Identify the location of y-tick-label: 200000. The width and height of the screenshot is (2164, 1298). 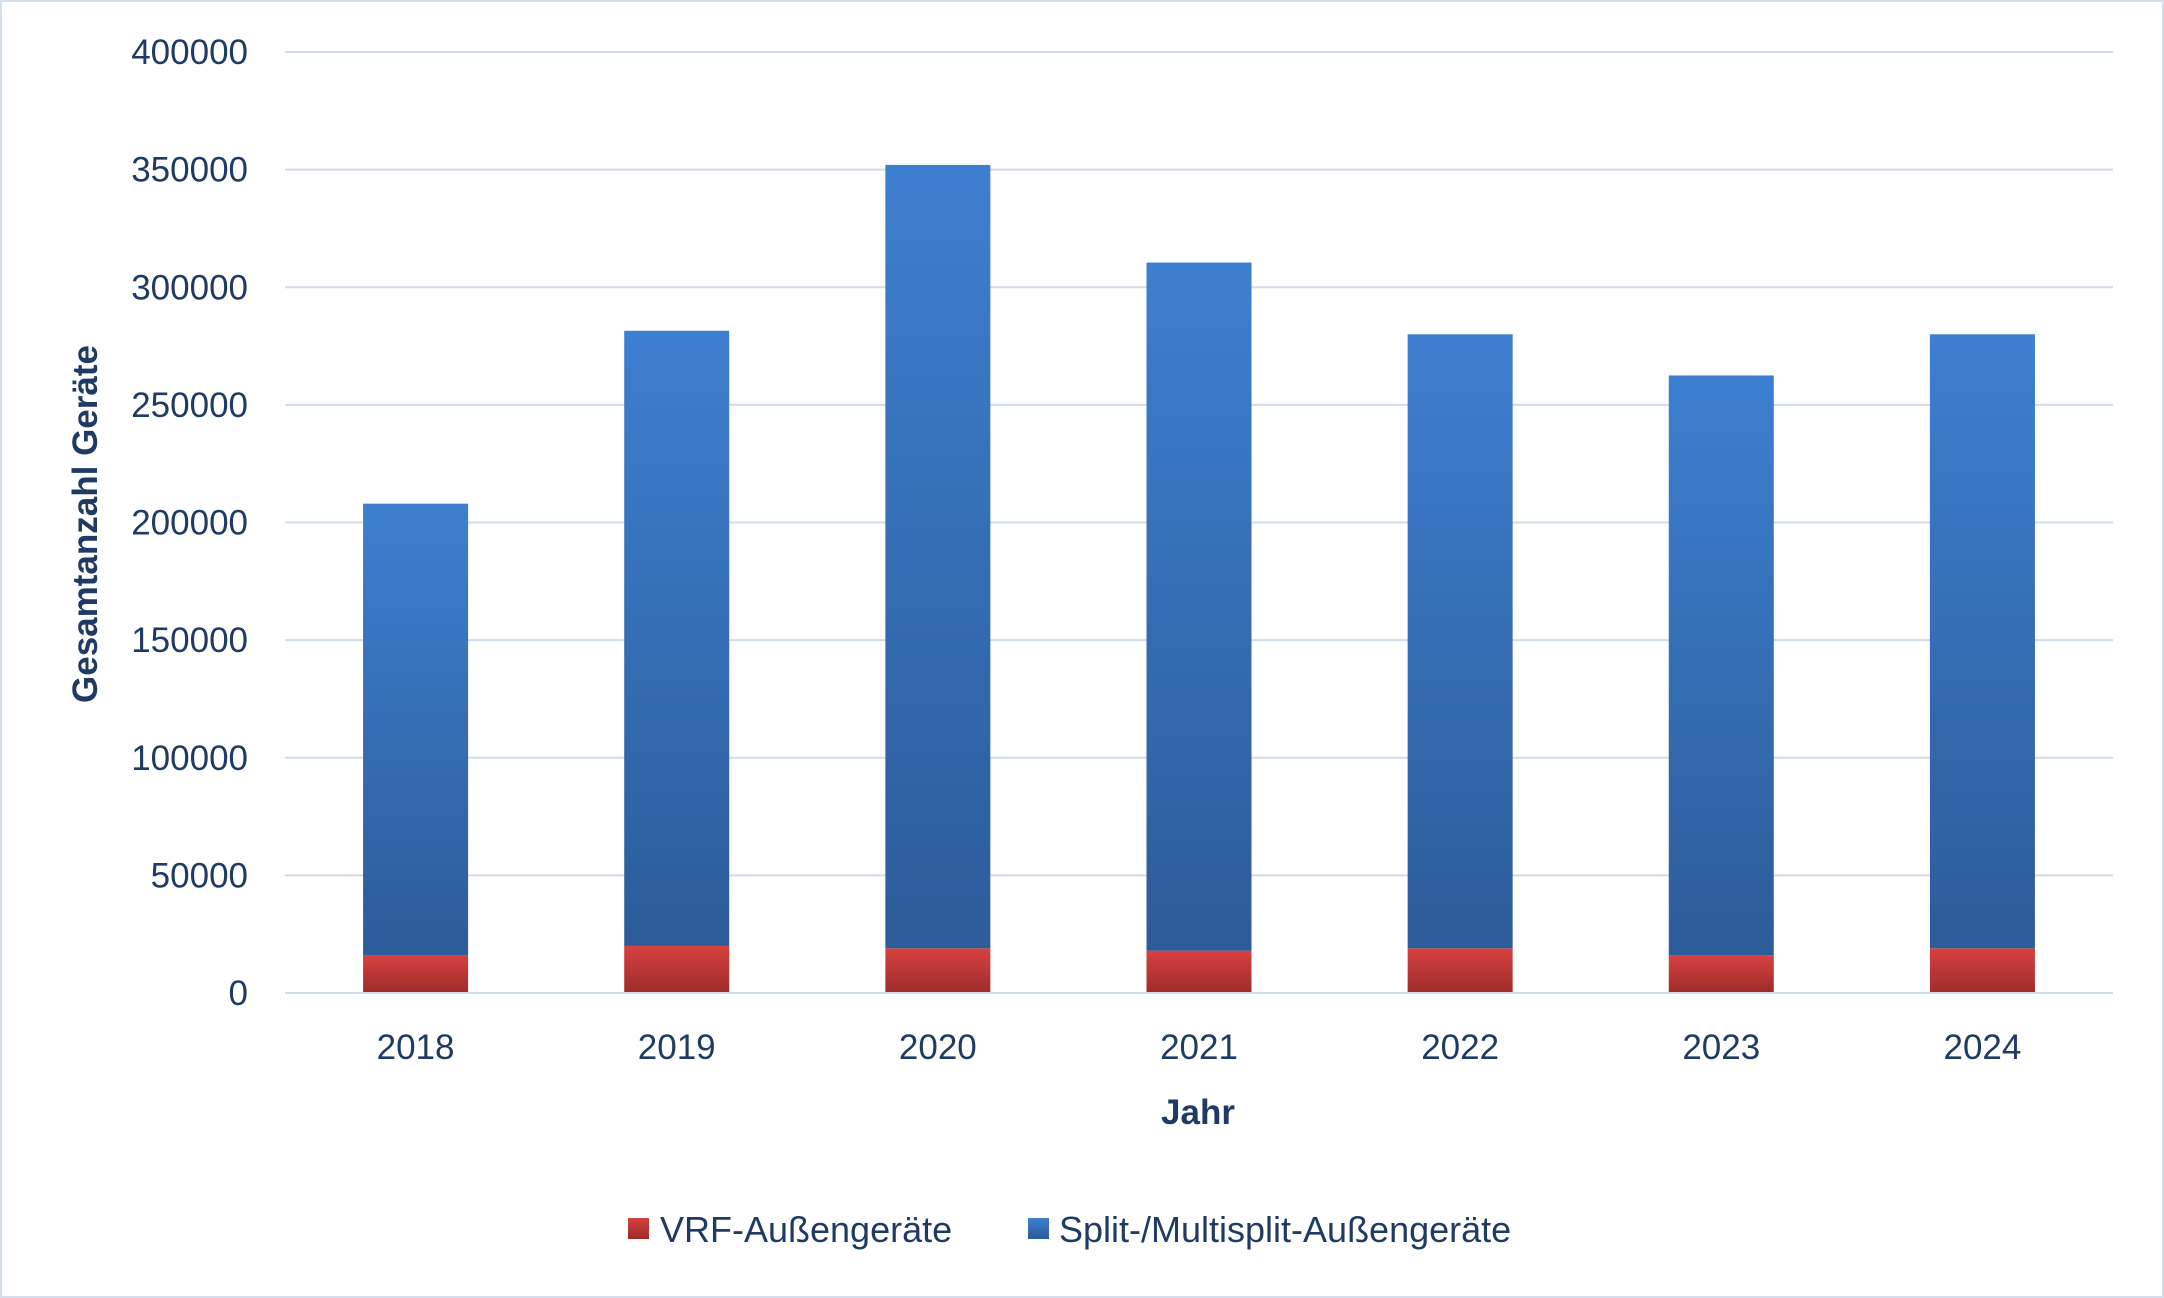
(189, 523).